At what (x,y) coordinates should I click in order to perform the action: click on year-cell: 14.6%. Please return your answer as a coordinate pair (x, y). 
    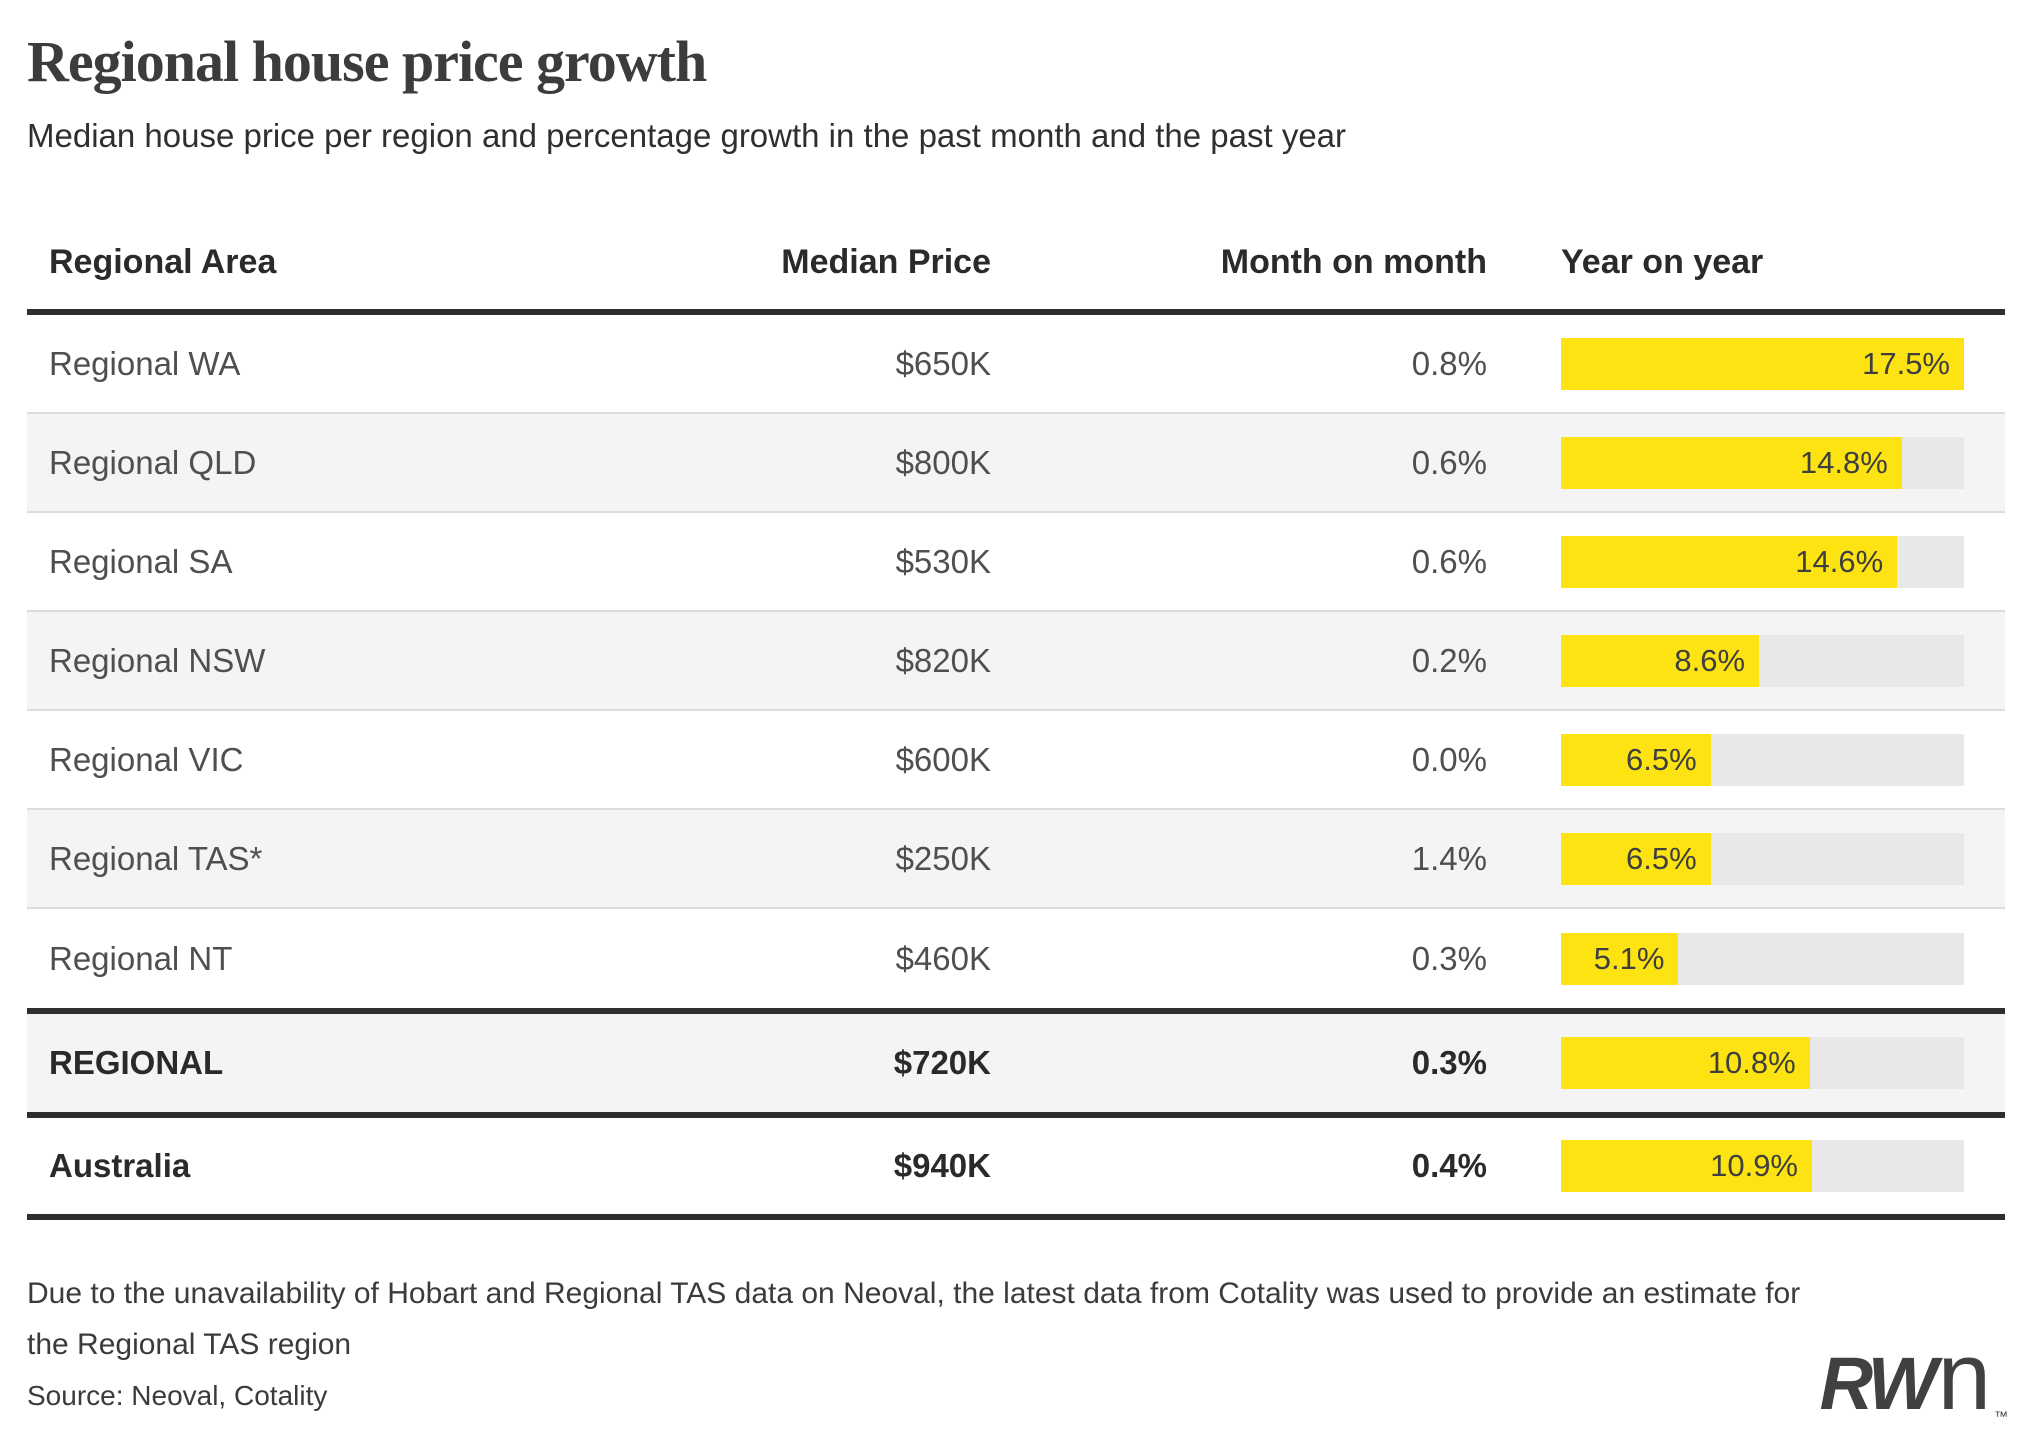
    Looking at the image, I should click on (1762, 561).